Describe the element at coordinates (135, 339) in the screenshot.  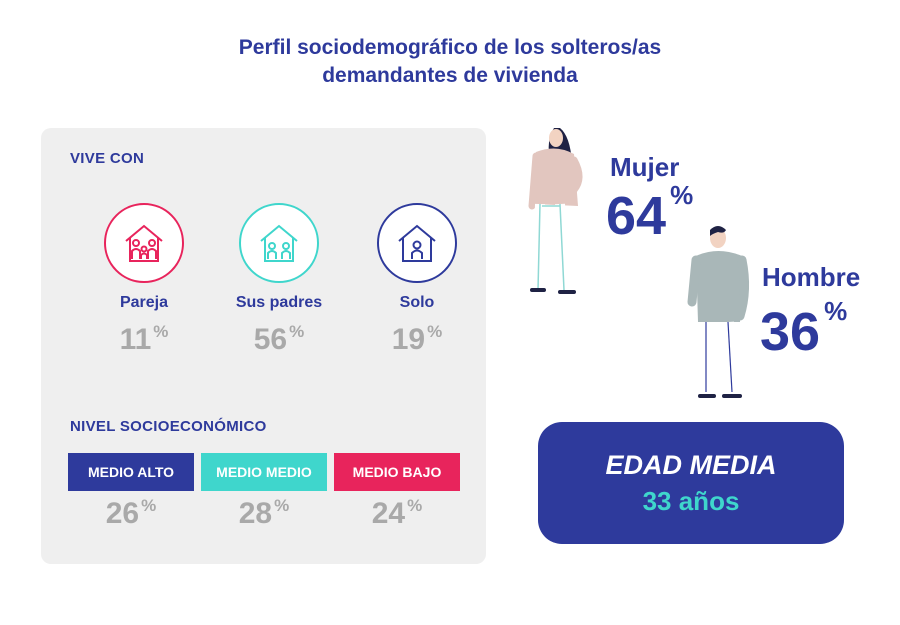
I see `pareja-value: 11` at that location.